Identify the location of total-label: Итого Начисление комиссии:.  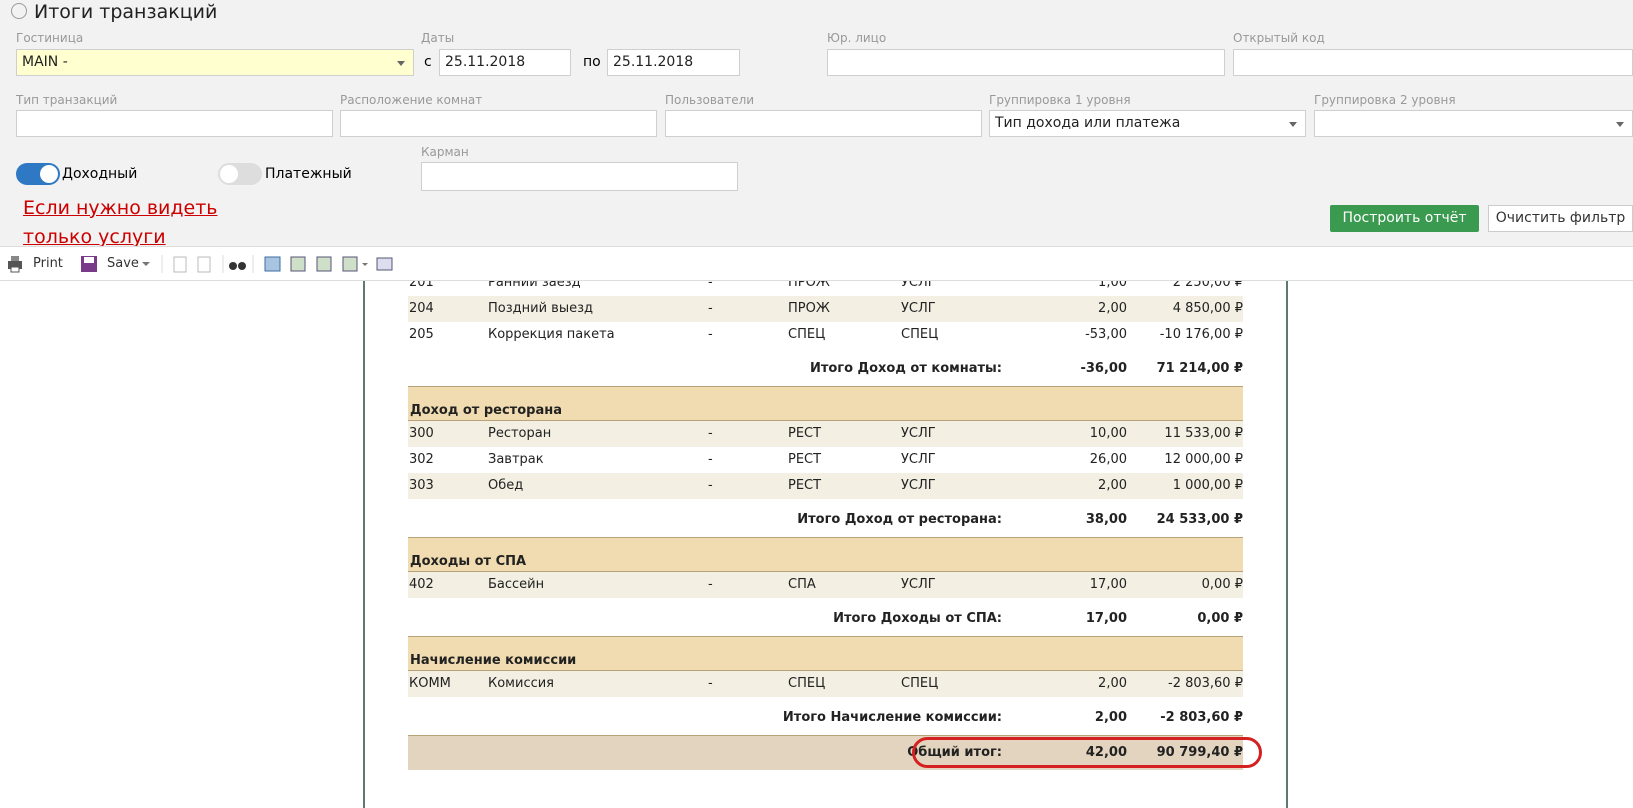
(892, 718).